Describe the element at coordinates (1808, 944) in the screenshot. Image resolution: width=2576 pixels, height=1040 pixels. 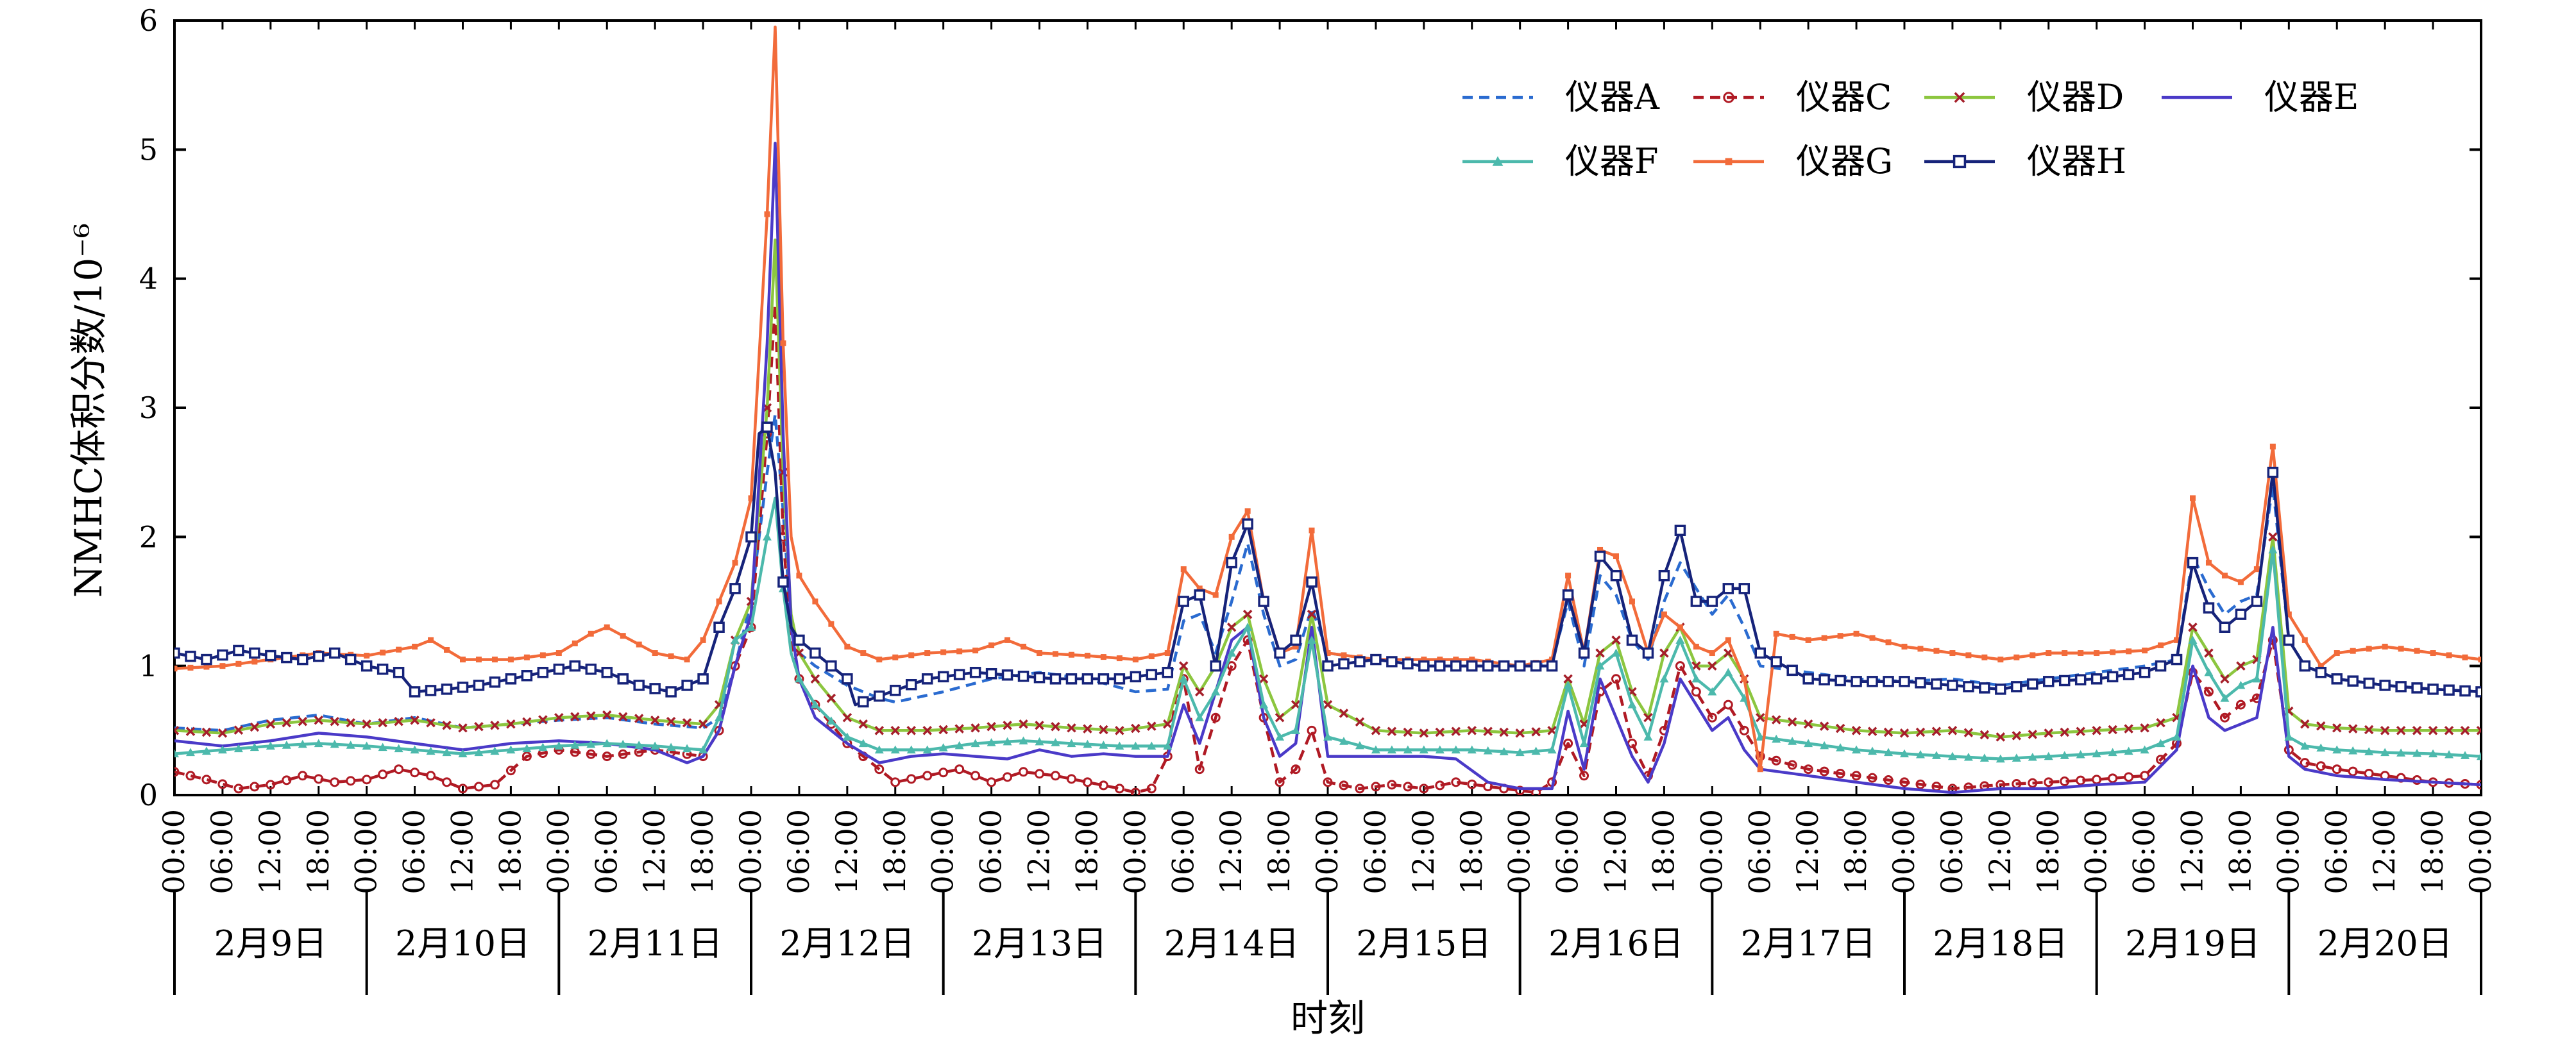
I see `day-label: 2月17日` at that location.